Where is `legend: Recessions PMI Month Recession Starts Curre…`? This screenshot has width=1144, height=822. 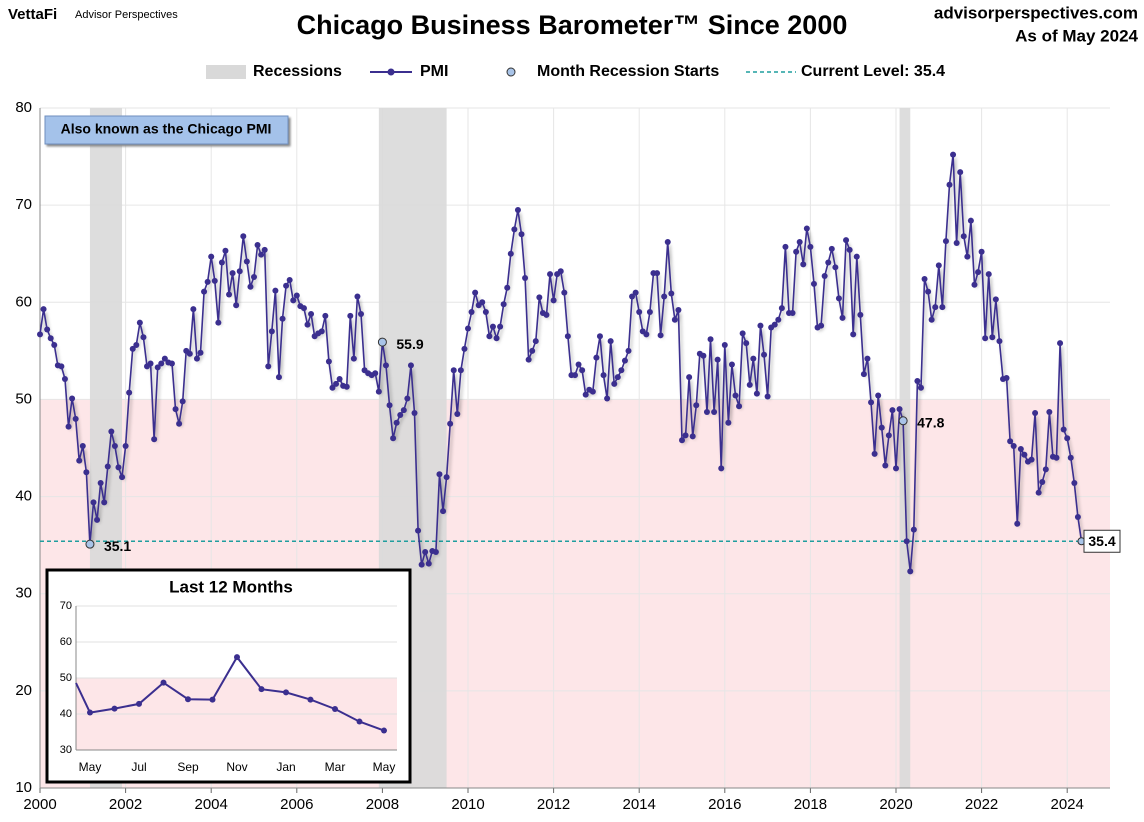 legend: Recessions PMI Month Recession Starts Curre… is located at coordinates (575, 71).